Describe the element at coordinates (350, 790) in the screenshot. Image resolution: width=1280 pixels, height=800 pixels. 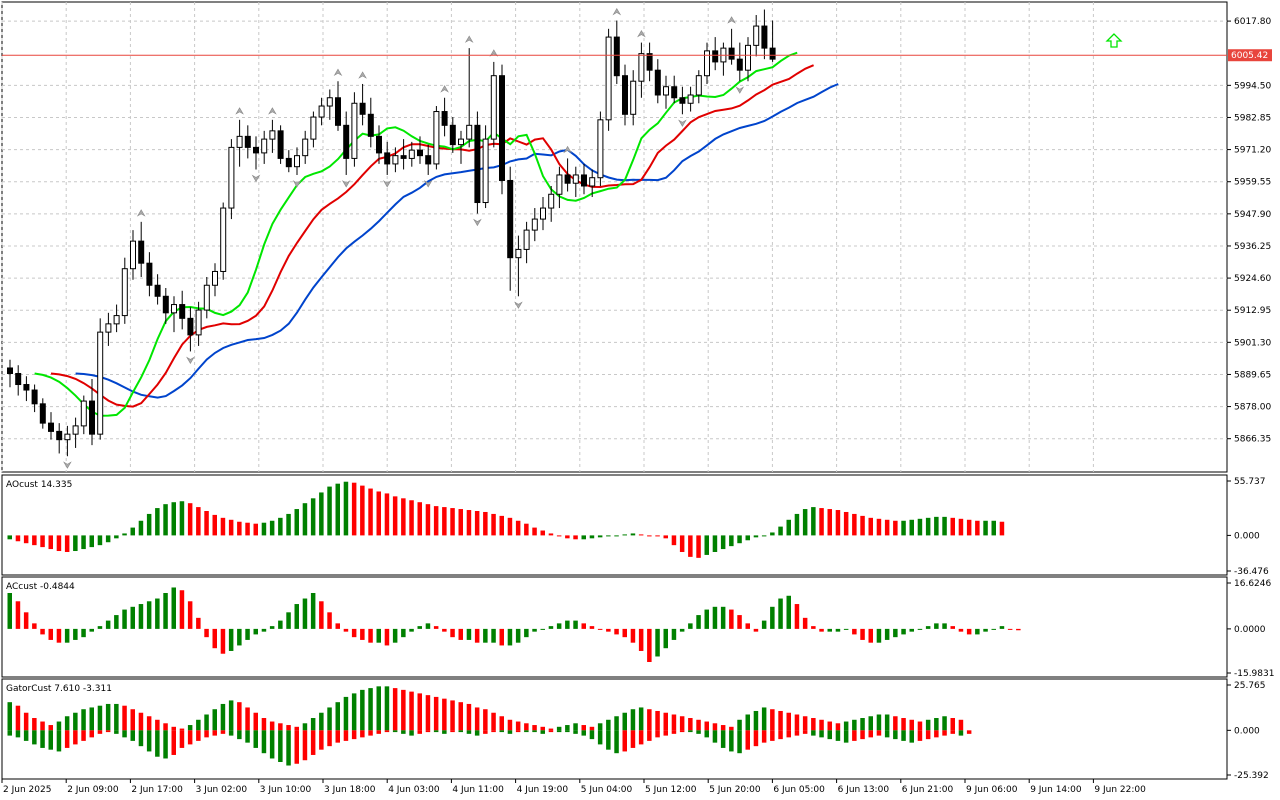
I see `time-tick-label: 3 Jun 18:00` at that location.